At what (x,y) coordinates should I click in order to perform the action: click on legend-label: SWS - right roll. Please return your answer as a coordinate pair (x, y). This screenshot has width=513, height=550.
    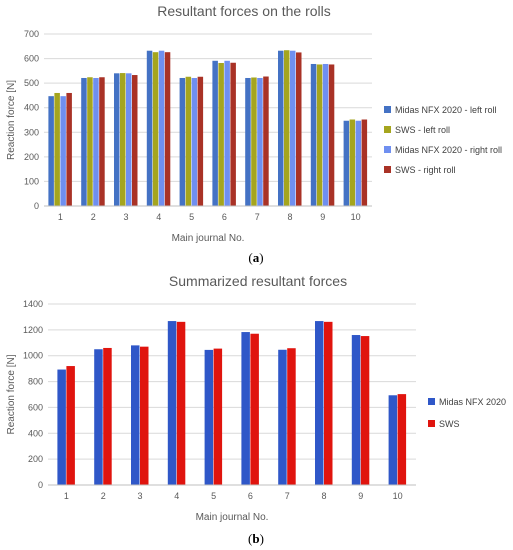
    Looking at the image, I should click on (425, 170).